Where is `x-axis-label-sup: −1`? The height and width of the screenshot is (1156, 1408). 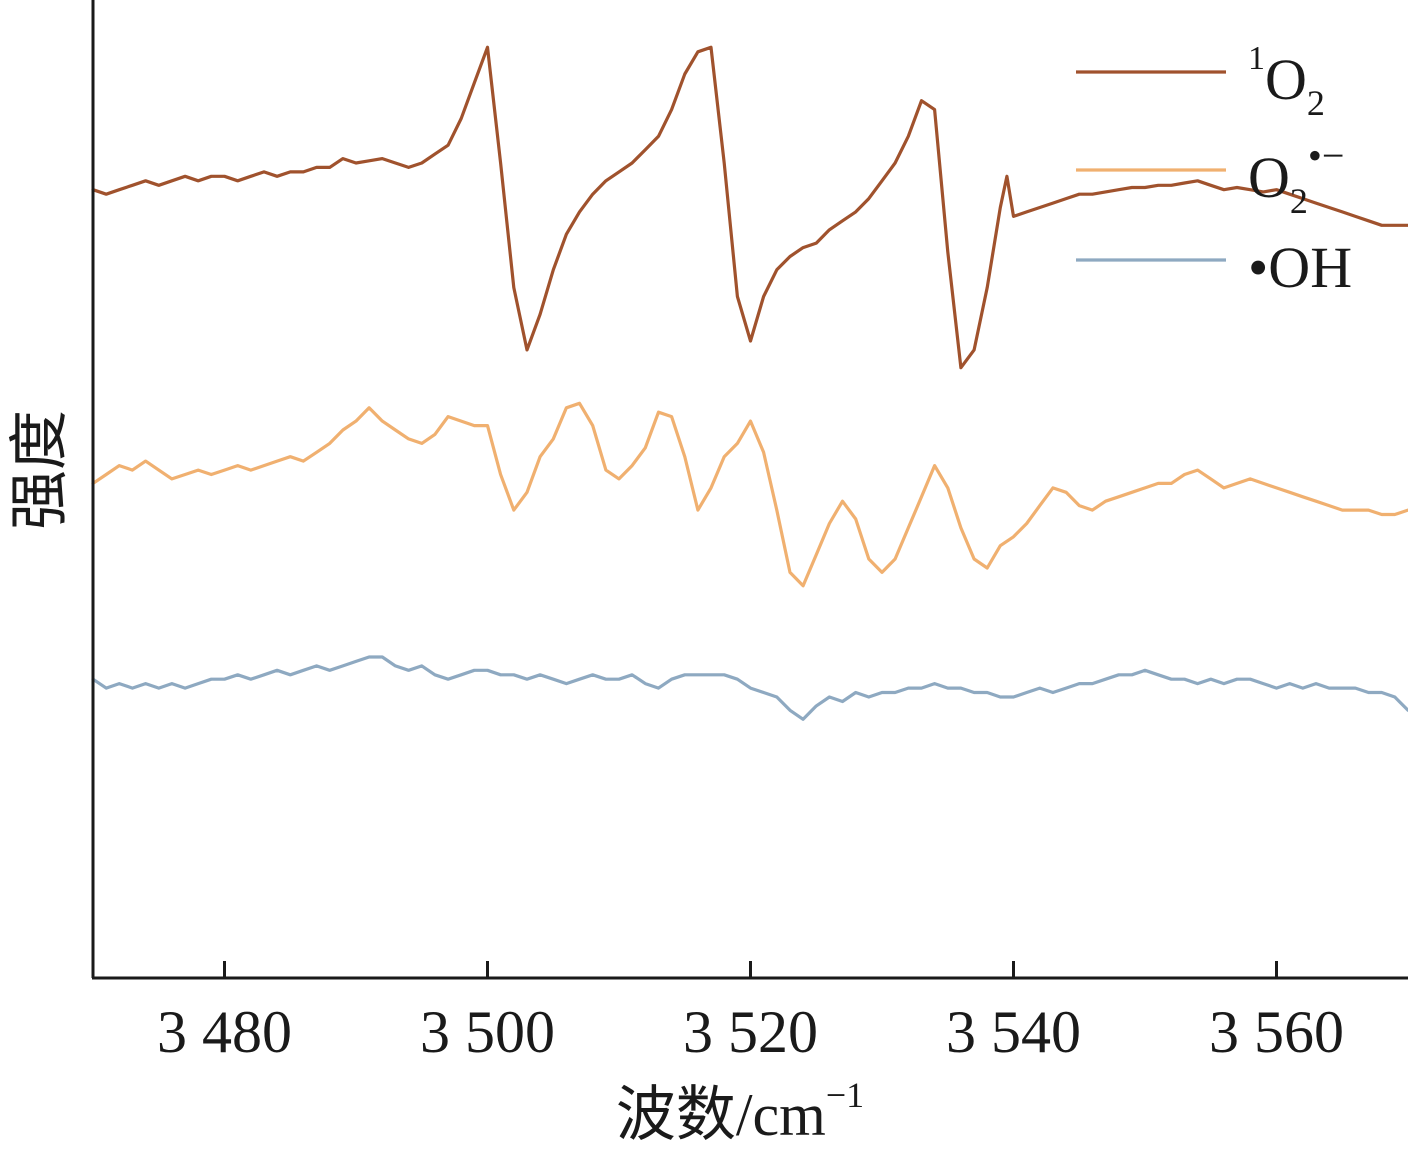 x-axis-label-sup: −1 is located at coordinates (845, 1095).